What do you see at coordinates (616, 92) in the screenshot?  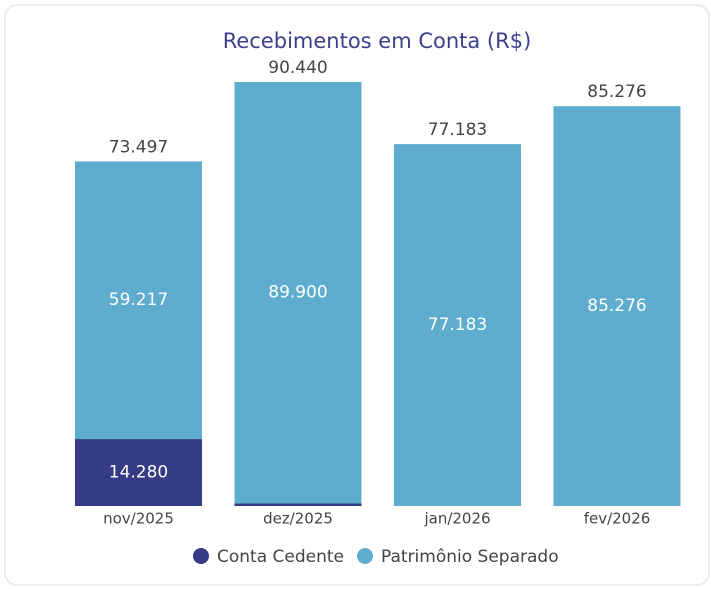 I see `total-label: 85.276` at bounding box center [616, 92].